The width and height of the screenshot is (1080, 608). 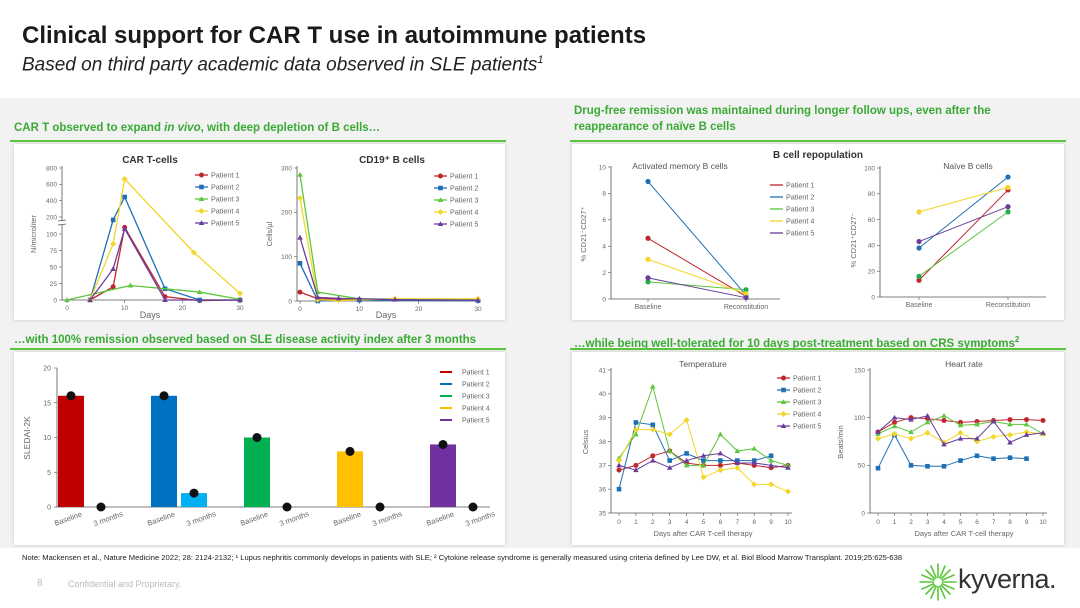 What do you see at coordinates (961, 233) in the screenshot?
I see `chart-na-ve-b-cells` at bounding box center [961, 233].